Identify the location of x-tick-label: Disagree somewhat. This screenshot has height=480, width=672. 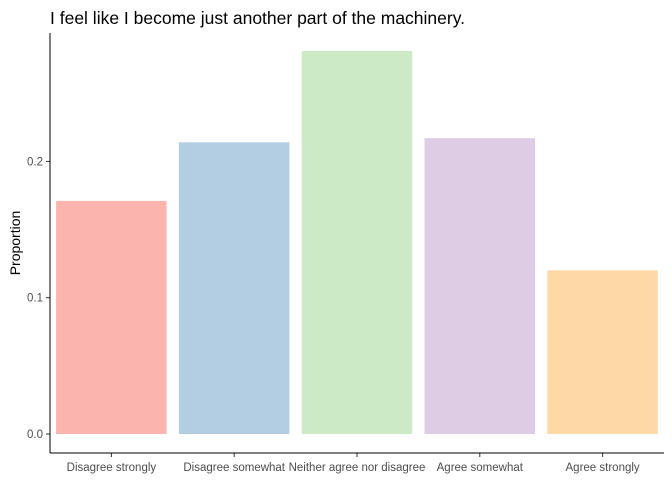
(234, 468).